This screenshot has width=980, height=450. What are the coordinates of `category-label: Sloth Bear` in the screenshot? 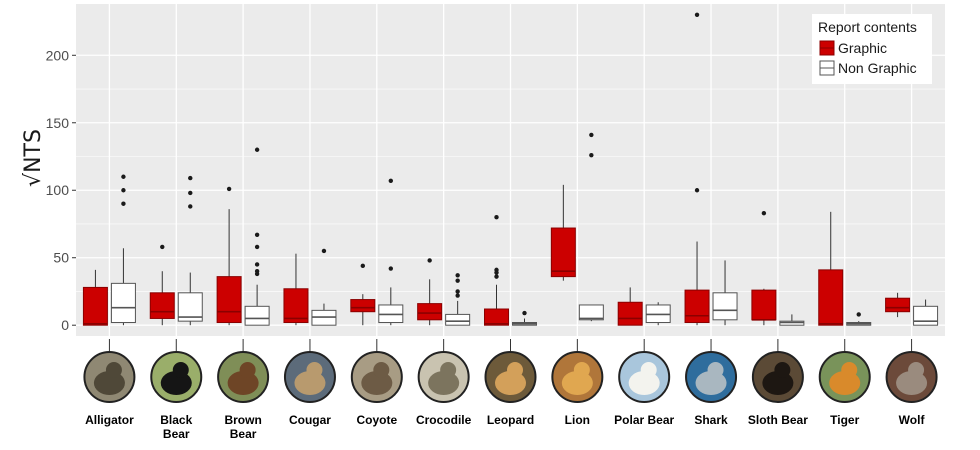 It's located at (778, 420).